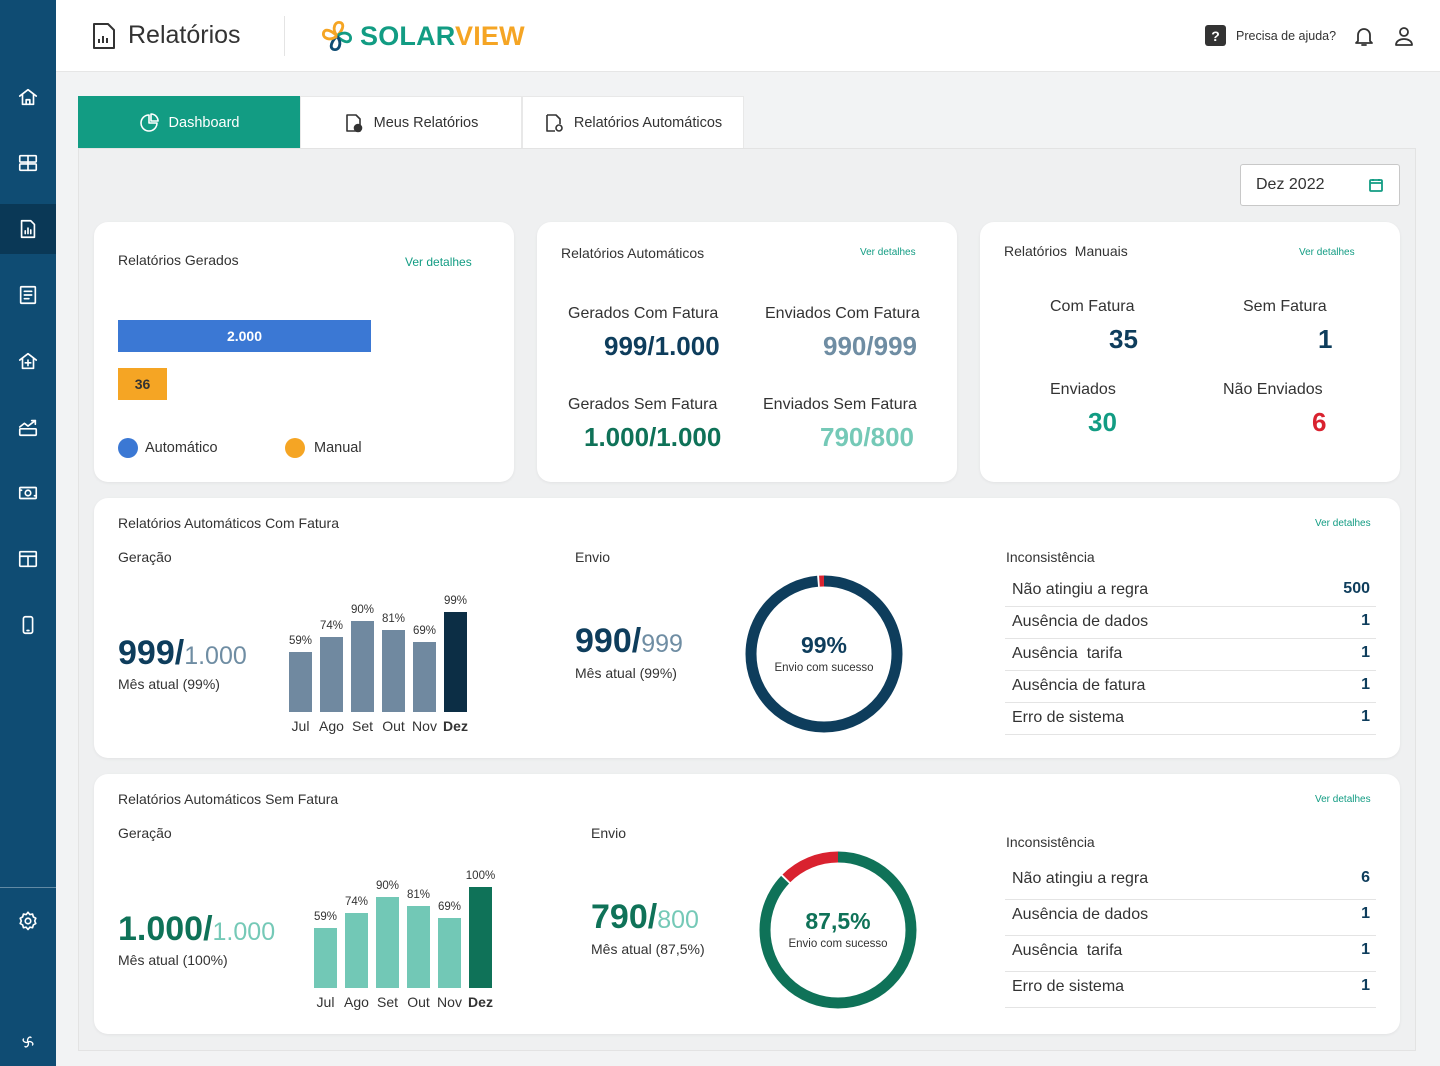 The width and height of the screenshot is (1440, 1066). What do you see at coordinates (842, 313) in the screenshot?
I see `stat-label: Enviados Com Fatura` at bounding box center [842, 313].